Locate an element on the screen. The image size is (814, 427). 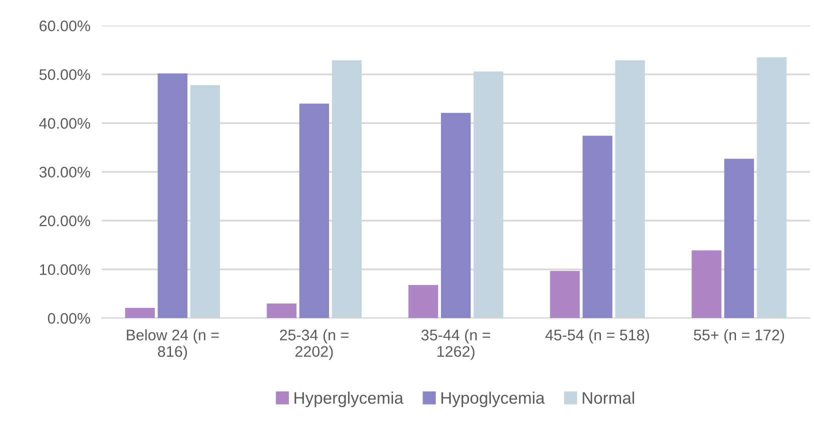
y-tick-label: 60.00% is located at coordinates (65, 26).